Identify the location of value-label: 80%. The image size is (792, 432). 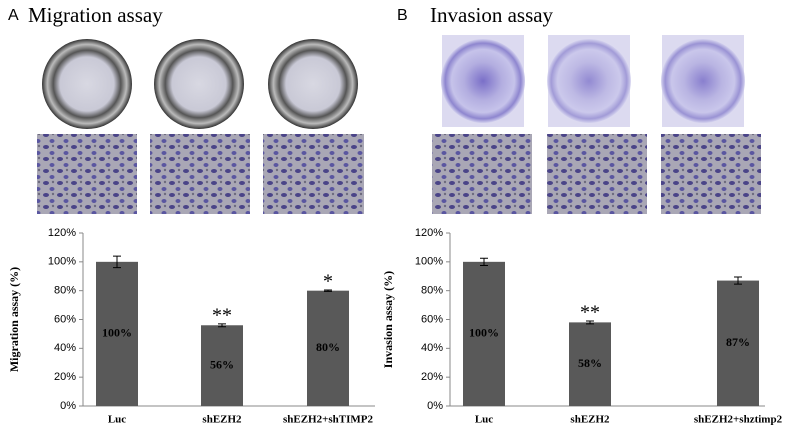
(328, 347).